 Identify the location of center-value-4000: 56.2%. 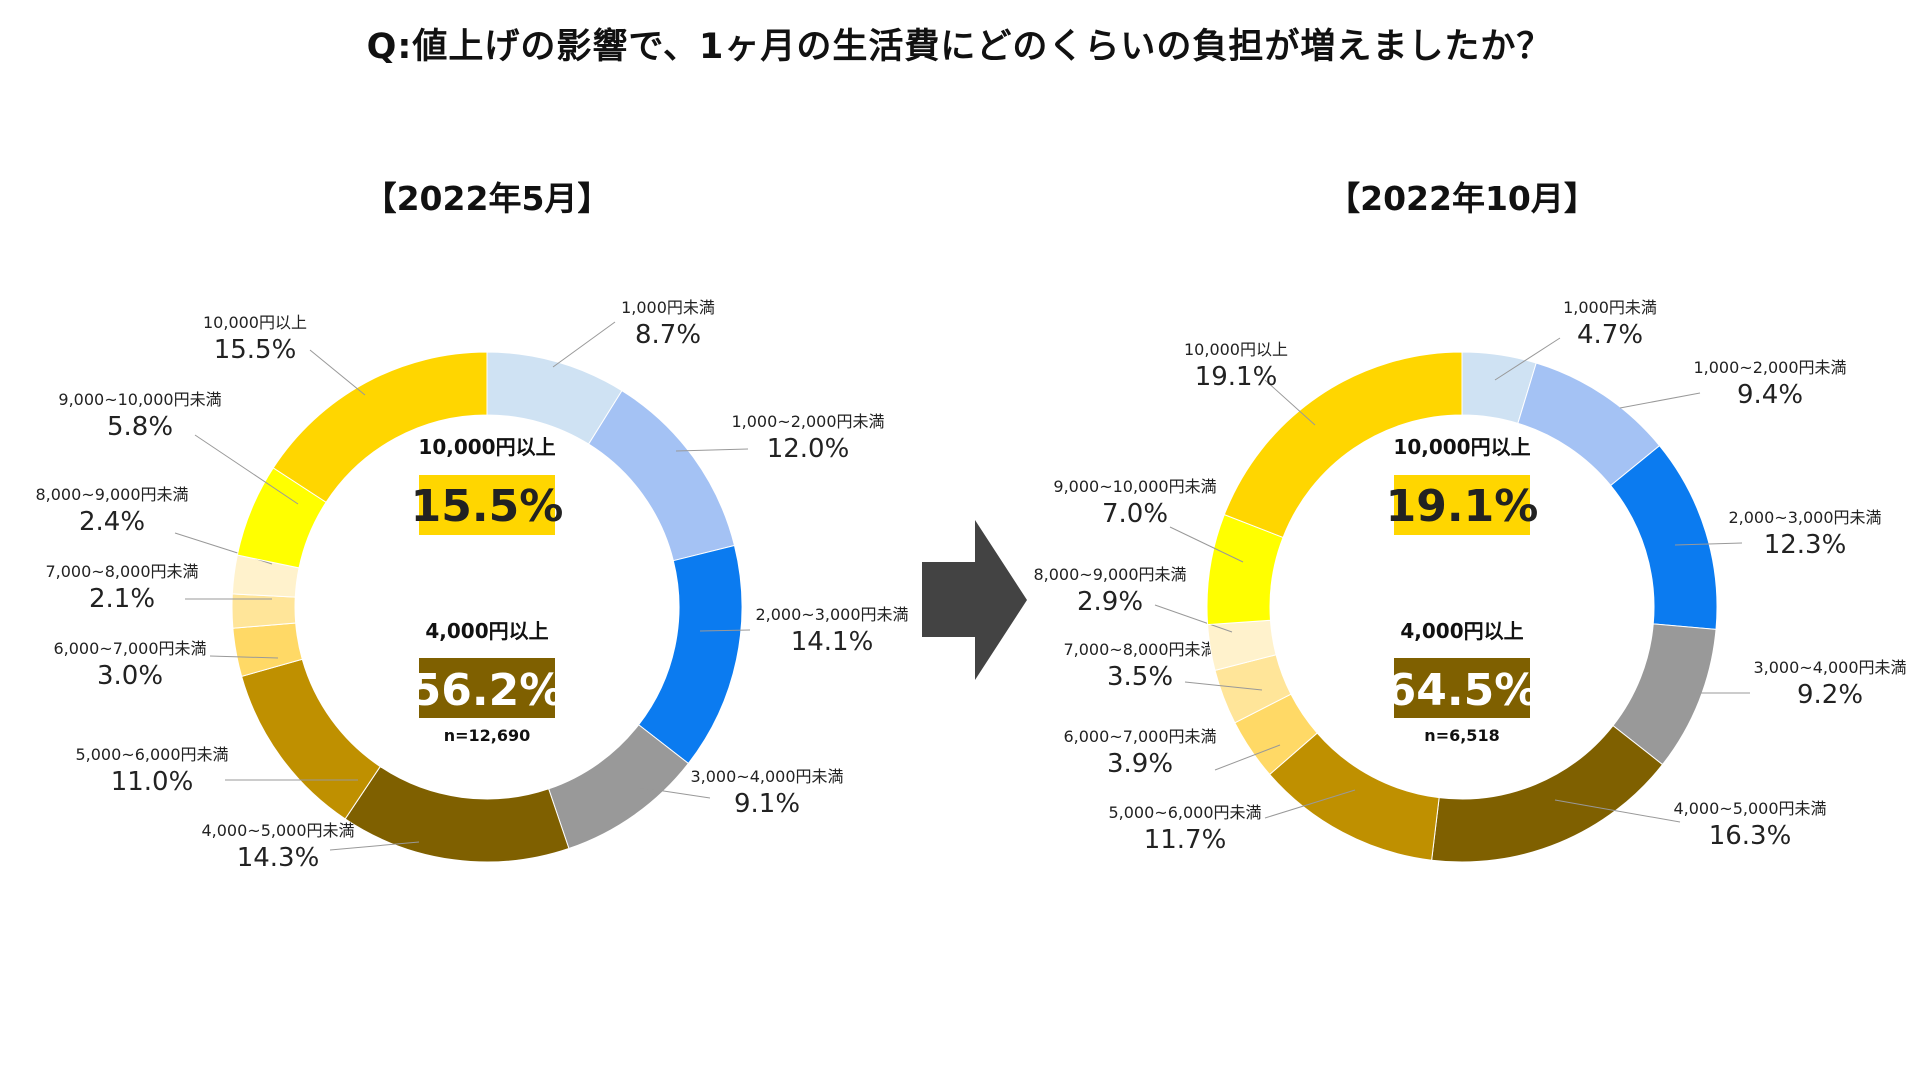
(487, 690).